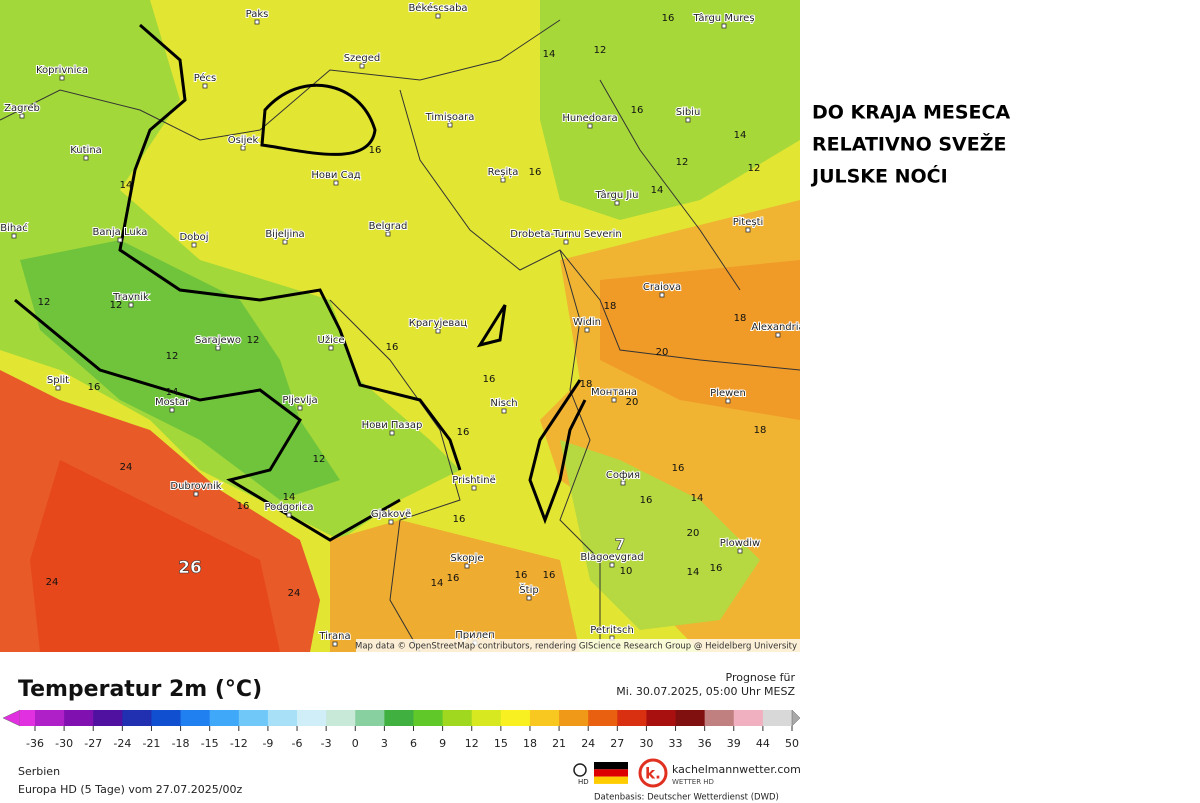 The width and height of the screenshot is (1200, 803). Describe the element at coordinates (93, 743) in the screenshot. I see `colorbar-tick-label: -27` at that location.